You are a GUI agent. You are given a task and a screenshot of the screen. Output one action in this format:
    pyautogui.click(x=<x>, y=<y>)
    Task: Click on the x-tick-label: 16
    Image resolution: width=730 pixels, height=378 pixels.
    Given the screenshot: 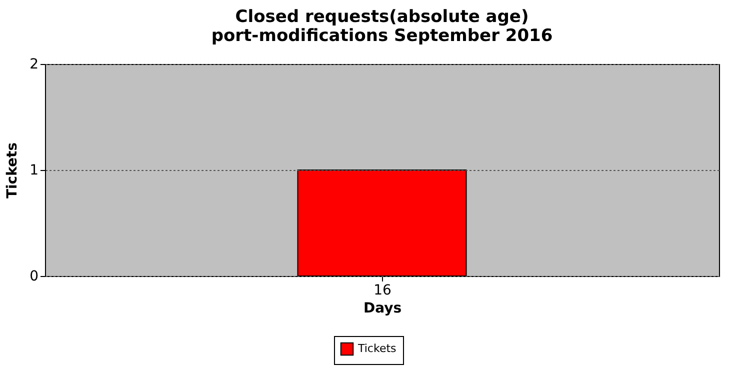 What is the action you would take?
    pyautogui.click(x=383, y=290)
    